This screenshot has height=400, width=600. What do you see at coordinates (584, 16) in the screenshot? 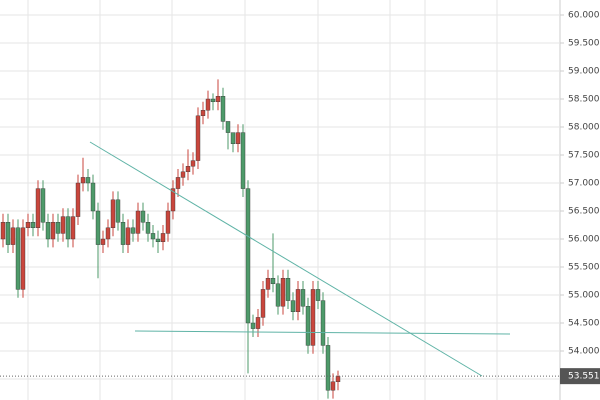
I see `y-tick-label: 60.000` at bounding box center [584, 16].